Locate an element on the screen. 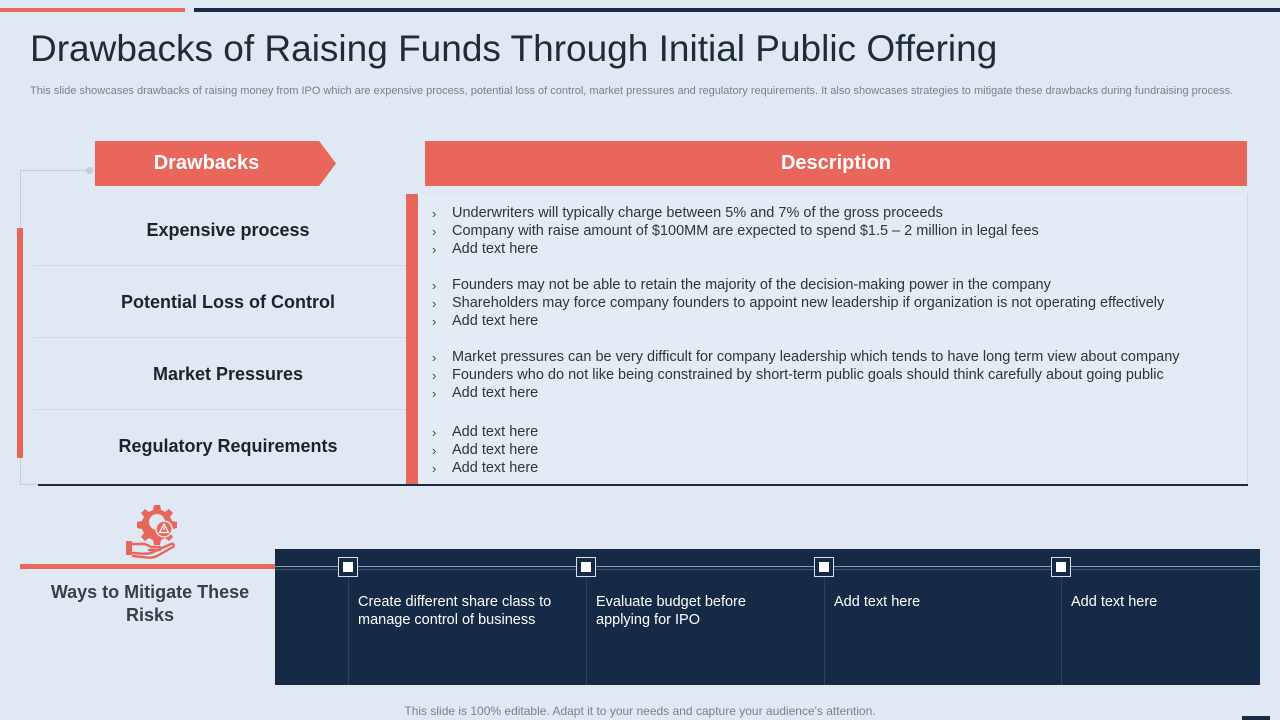 The width and height of the screenshot is (1280, 720). drawback-name: Regulatory Requirements is located at coordinates (228, 445).